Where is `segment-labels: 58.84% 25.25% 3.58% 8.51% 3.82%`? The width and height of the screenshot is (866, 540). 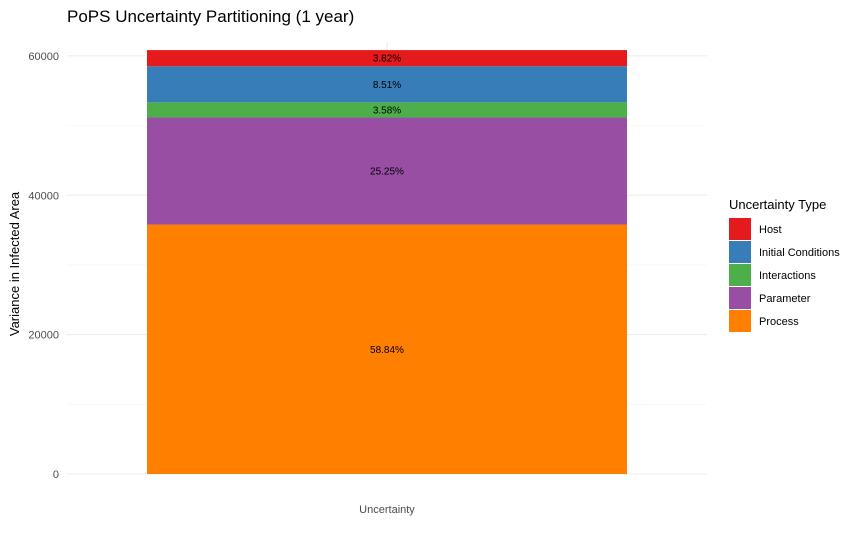 segment-labels: 58.84% 25.25% 3.58% 8.51% 3.82% is located at coordinates (387, 205).